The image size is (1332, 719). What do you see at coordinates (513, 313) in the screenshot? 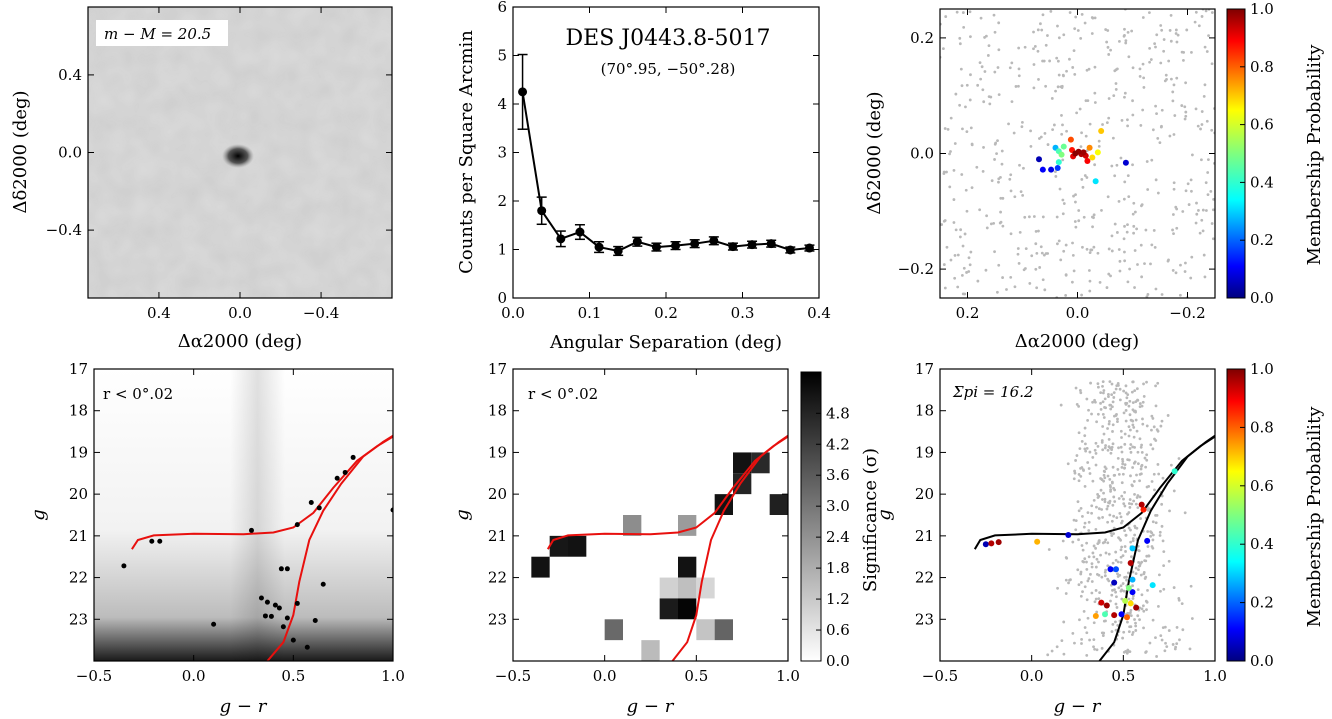
I see `x-tick-label: 0.0` at bounding box center [513, 313].